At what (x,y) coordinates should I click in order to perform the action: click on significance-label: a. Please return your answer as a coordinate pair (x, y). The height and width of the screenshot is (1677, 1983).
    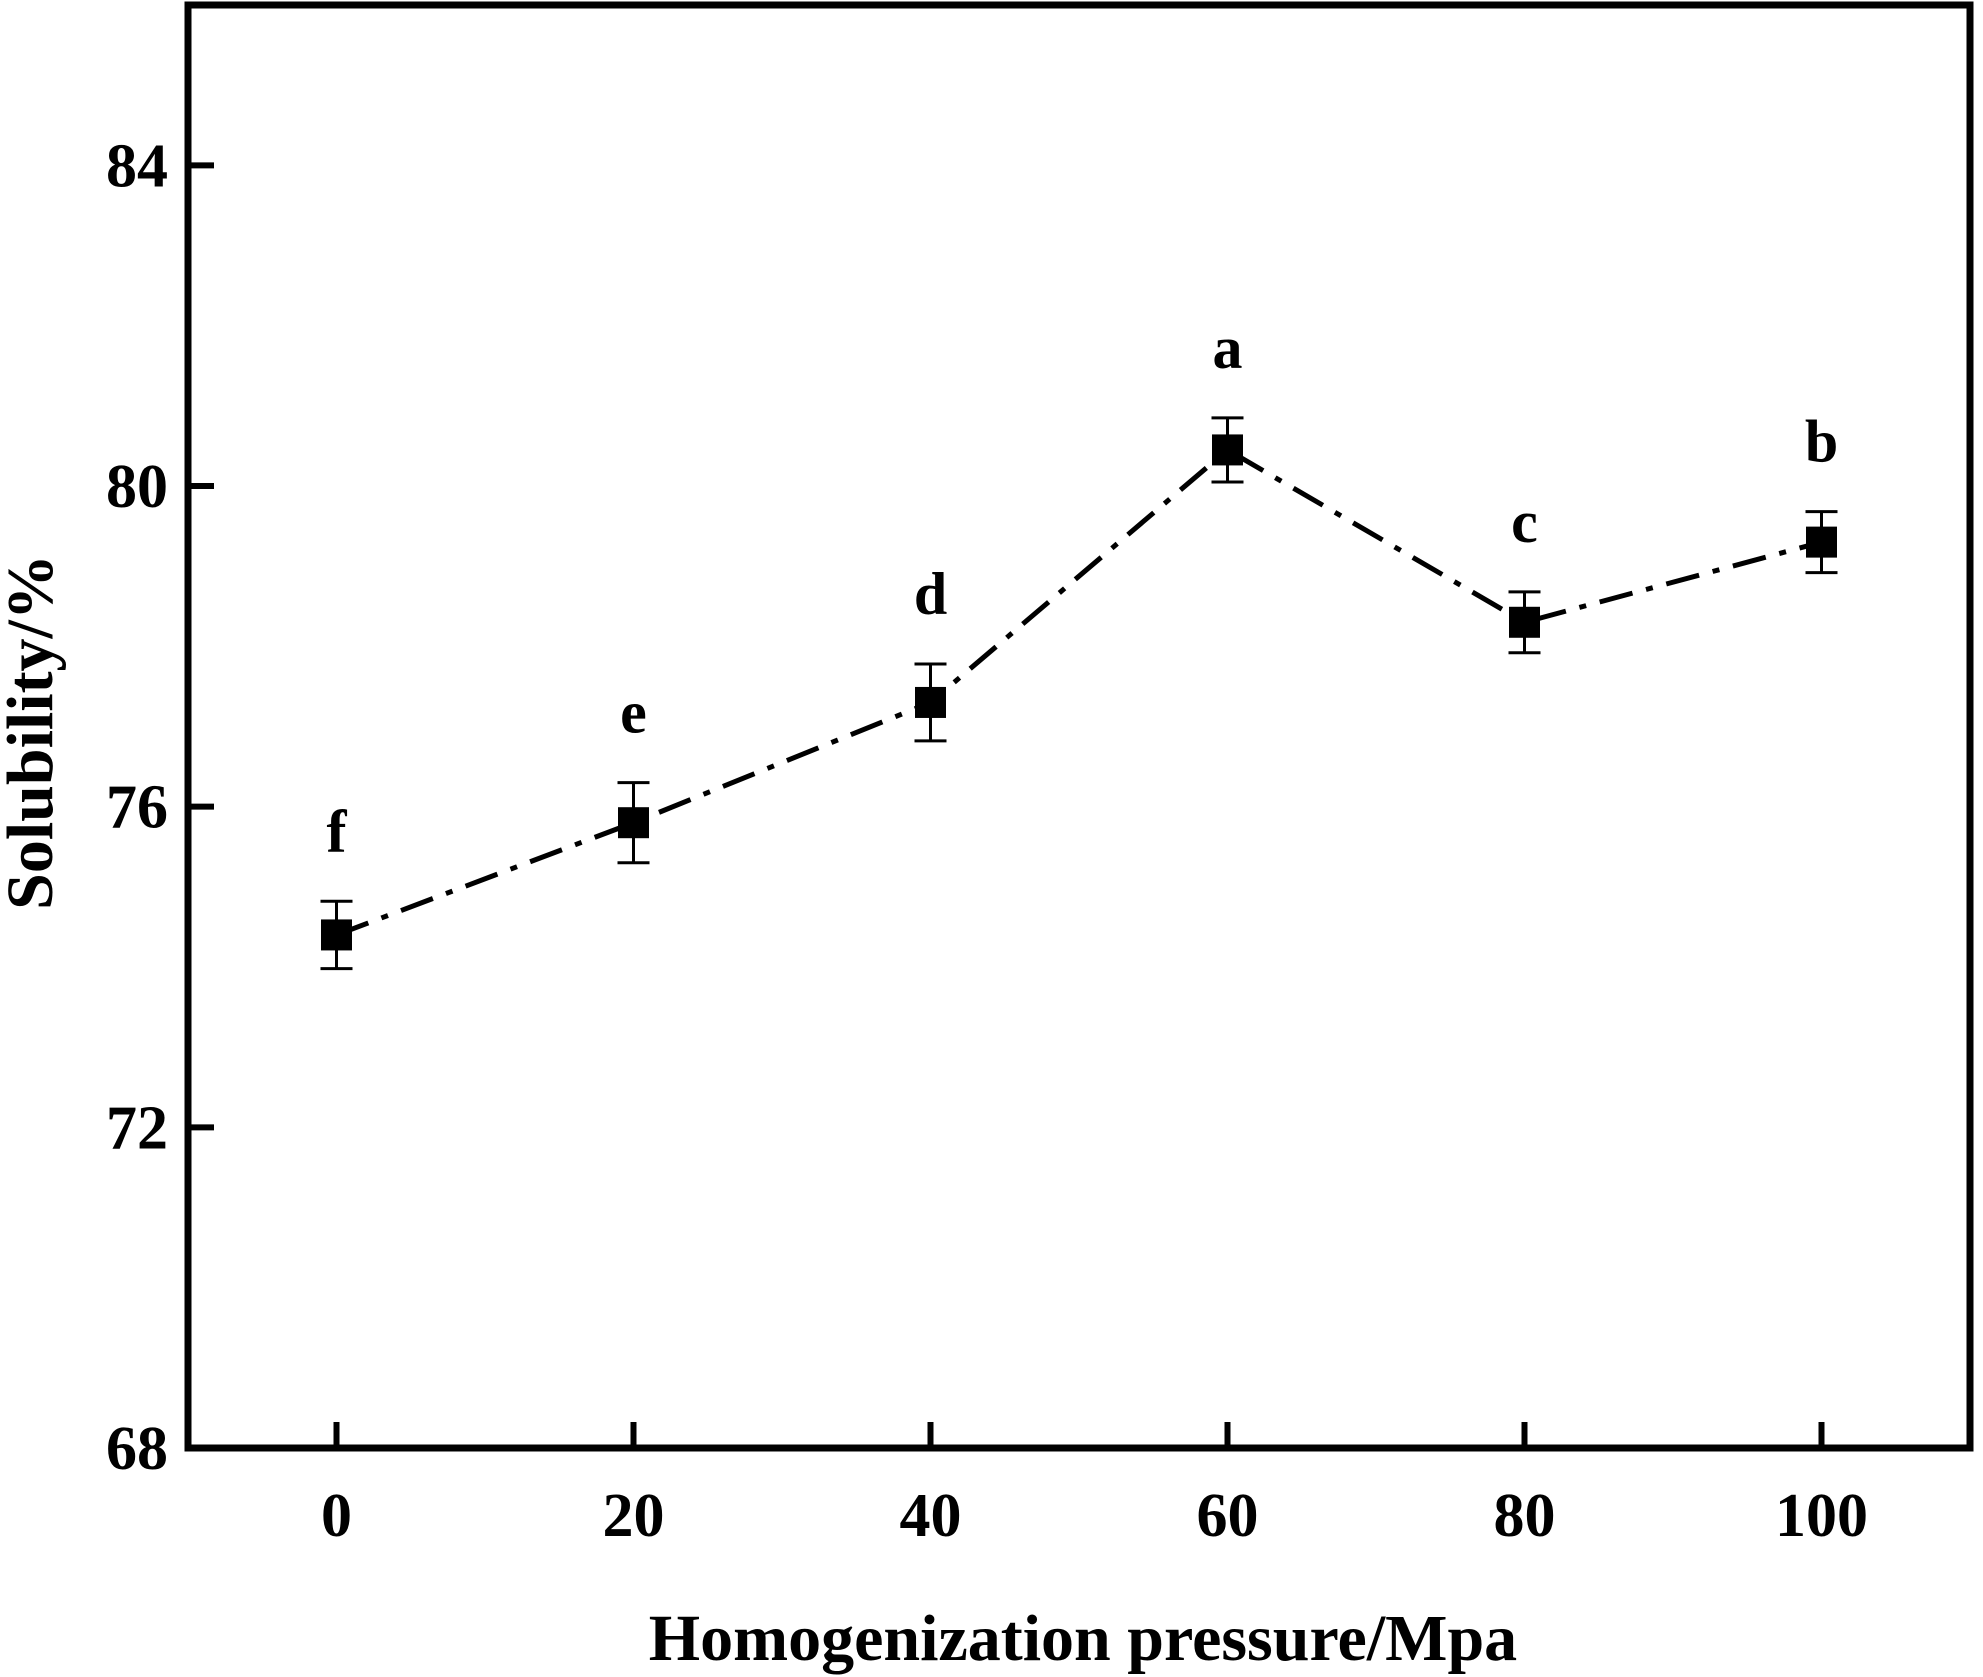
    Looking at the image, I should click on (1228, 348).